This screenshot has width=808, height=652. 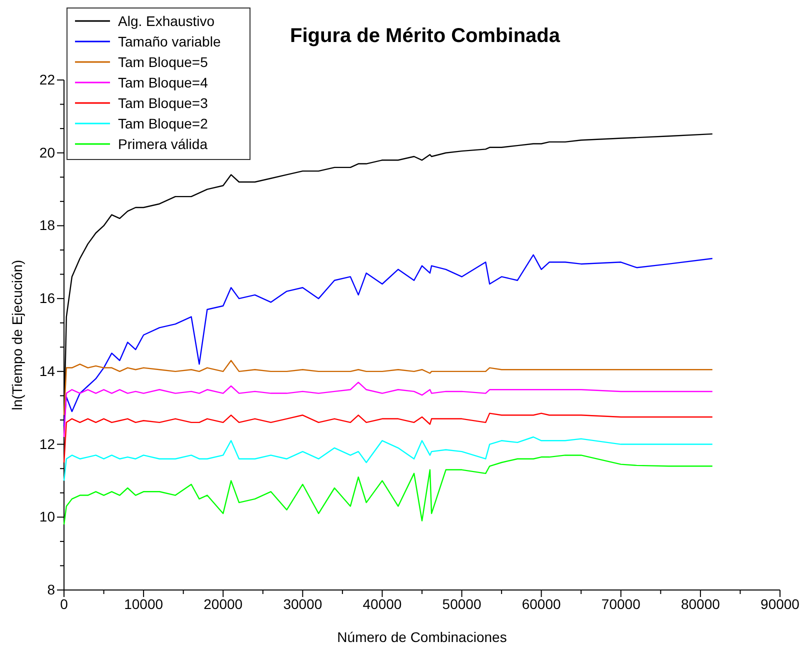 What do you see at coordinates (223, 604) in the screenshot?
I see `x-tick-label: 20000` at bounding box center [223, 604].